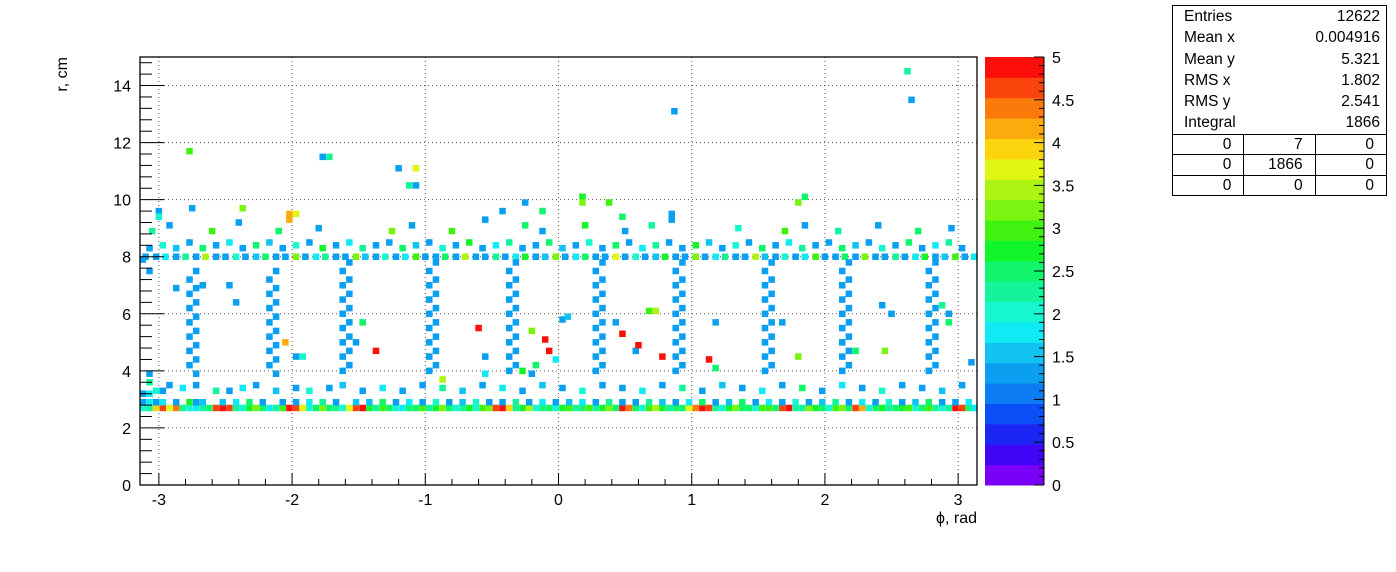 The height and width of the screenshot is (572, 1396). What do you see at coordinates (1279, 122) in the screenshot?
I see `stats-row: Integral 1866` at bounding box center [1279, 122].